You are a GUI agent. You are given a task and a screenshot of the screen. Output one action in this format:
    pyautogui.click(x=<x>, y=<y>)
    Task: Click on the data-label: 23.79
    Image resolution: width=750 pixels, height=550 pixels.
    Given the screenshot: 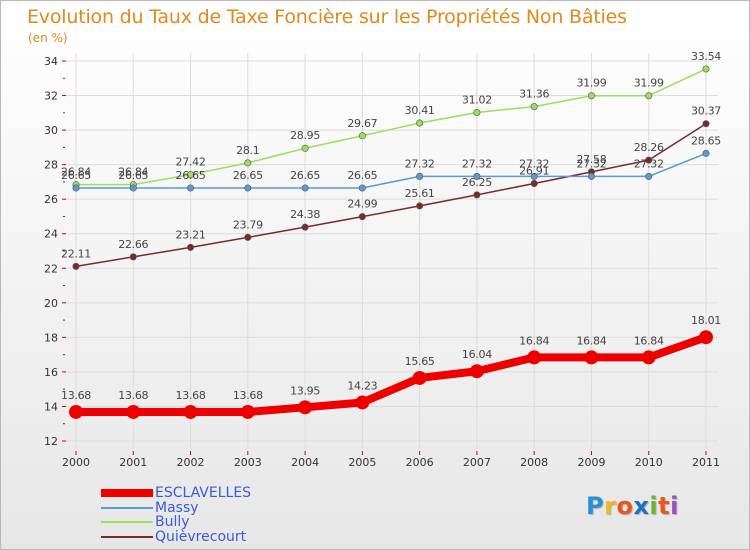 What is the action you would take?
    pyautogui.click(x=248, y=224)
    